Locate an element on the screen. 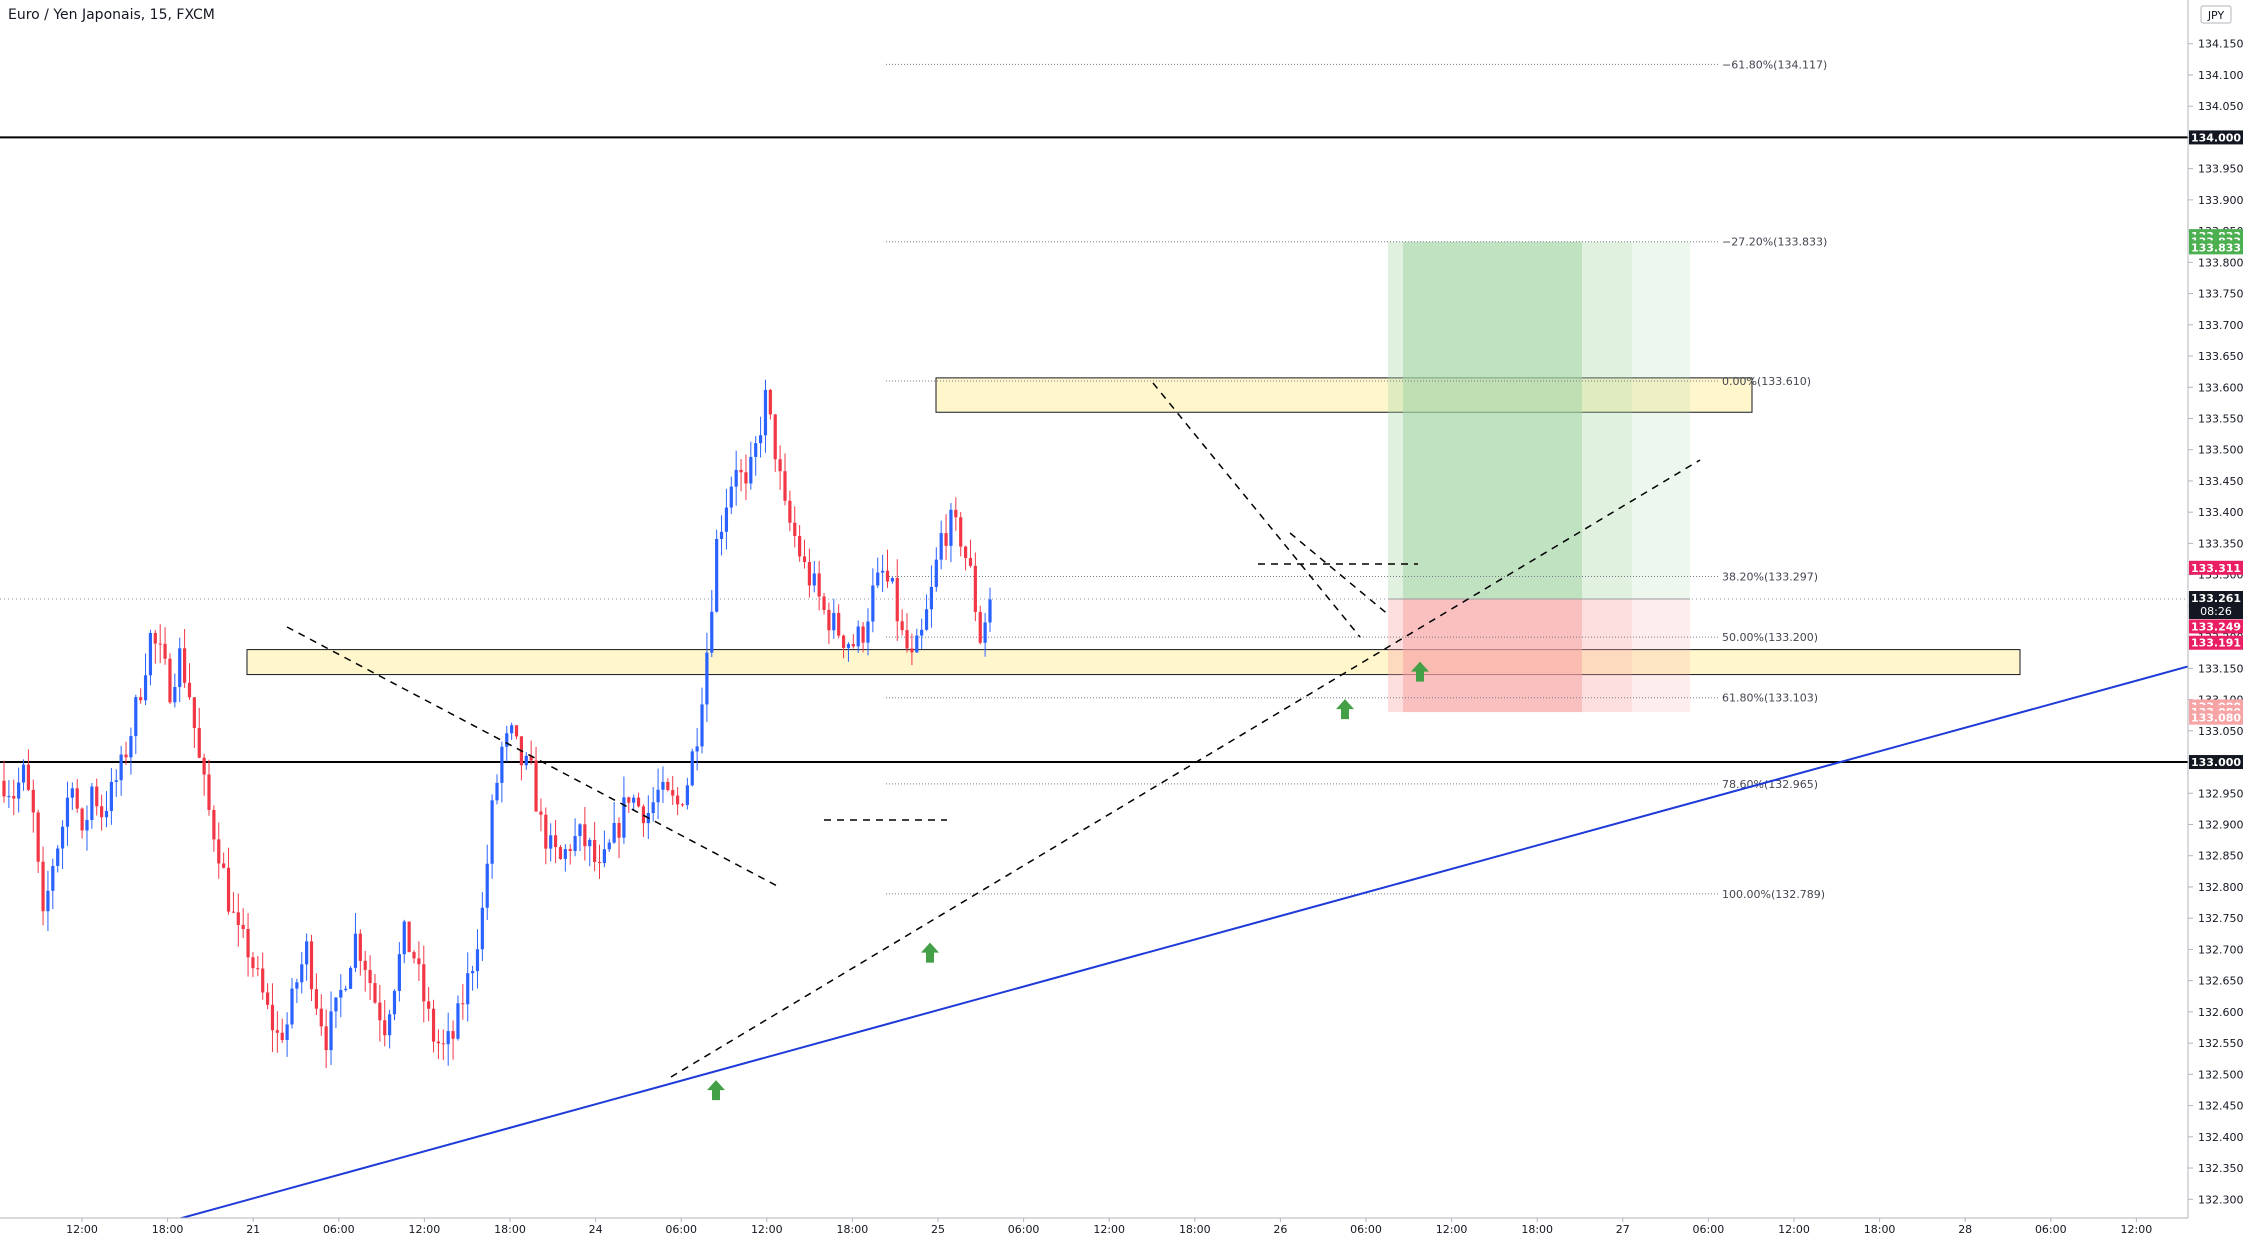 The width and height of the screenshot is (2244, 1244). price-tag: 133.191 is located at coordinates (2216, 642).